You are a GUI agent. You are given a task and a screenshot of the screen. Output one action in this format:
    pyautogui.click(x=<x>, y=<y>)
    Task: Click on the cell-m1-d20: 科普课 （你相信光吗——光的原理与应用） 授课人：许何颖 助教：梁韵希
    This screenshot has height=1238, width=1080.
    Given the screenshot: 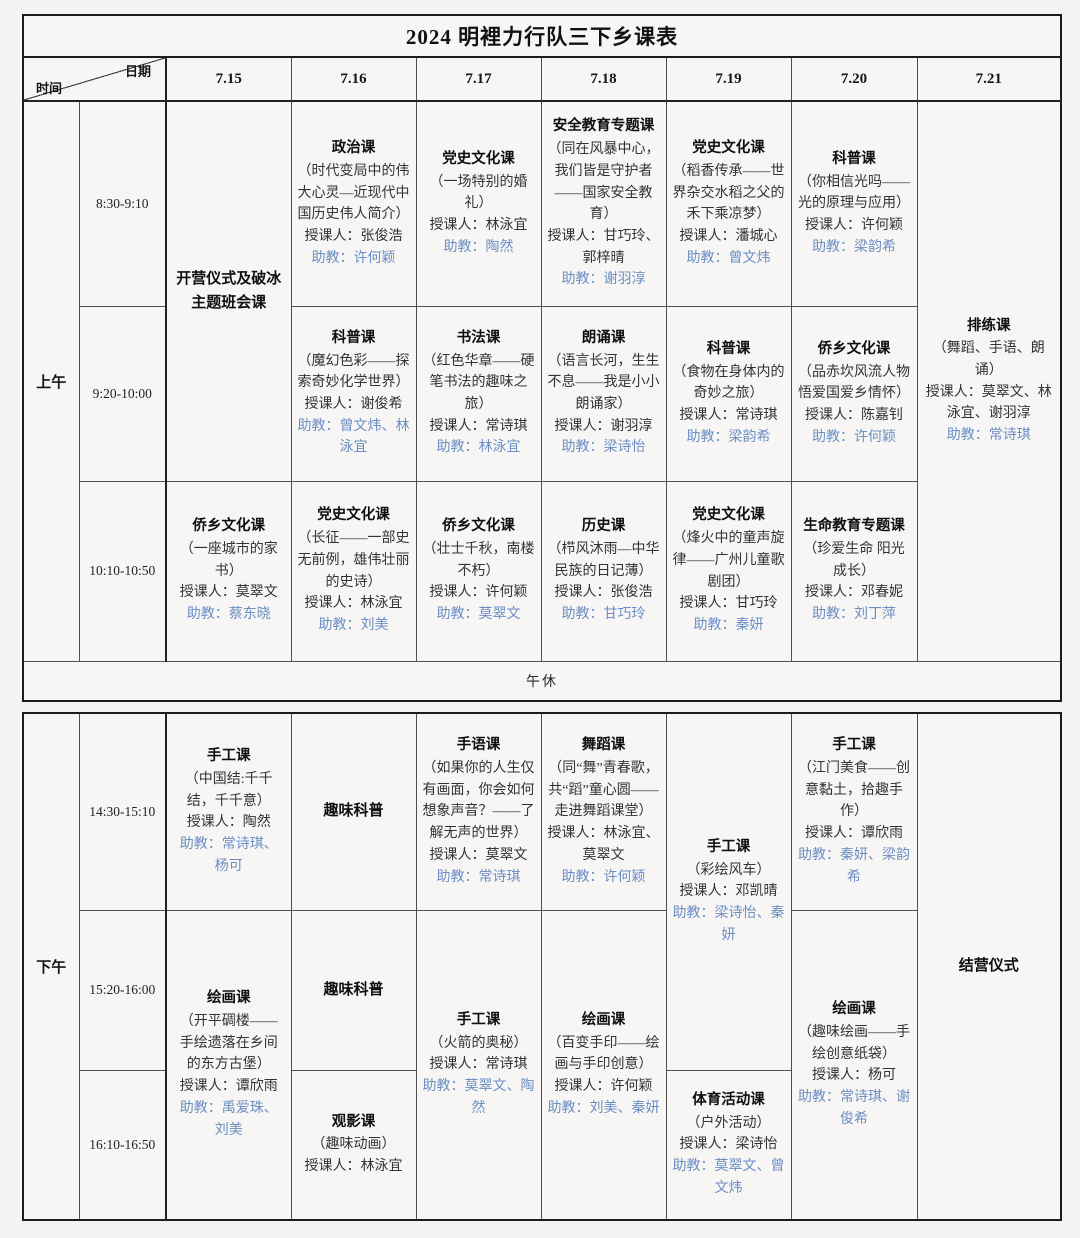 What is the action you would take?
    pyautogui.click(x=854, y=203)
    